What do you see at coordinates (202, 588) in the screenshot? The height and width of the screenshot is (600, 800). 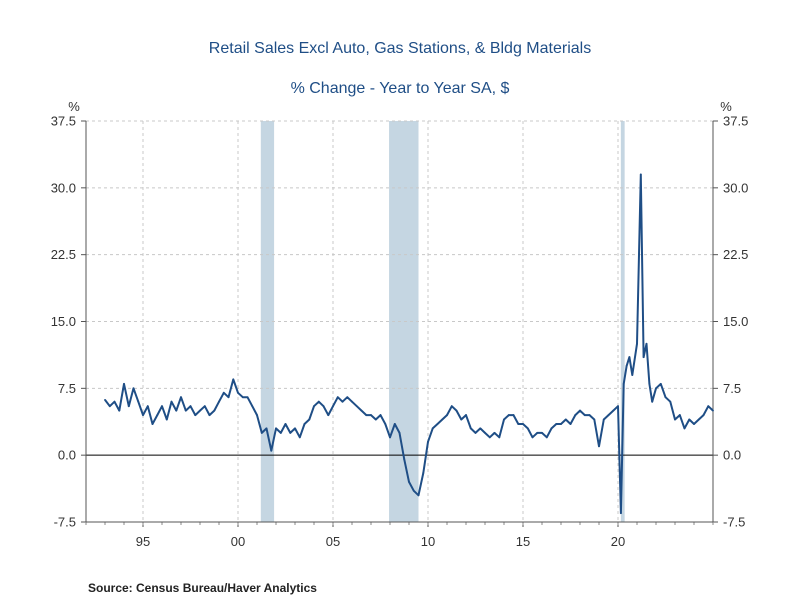 I see `source-note: Source: Census Bureau/Haver Analytics` at bounding box center [202, 588].